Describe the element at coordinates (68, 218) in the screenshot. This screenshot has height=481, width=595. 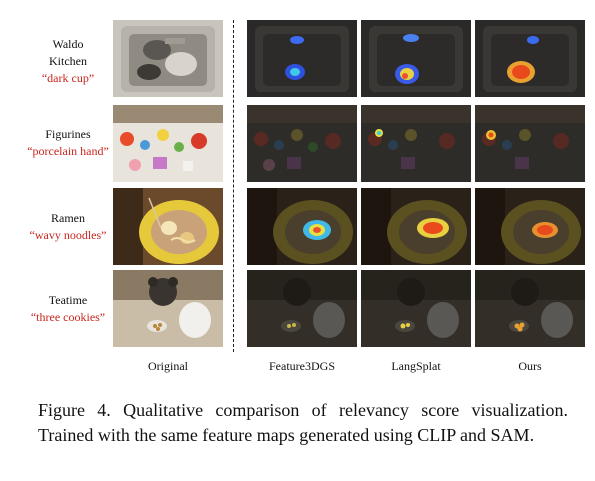
I see `scene-name: Ramen` at that location.